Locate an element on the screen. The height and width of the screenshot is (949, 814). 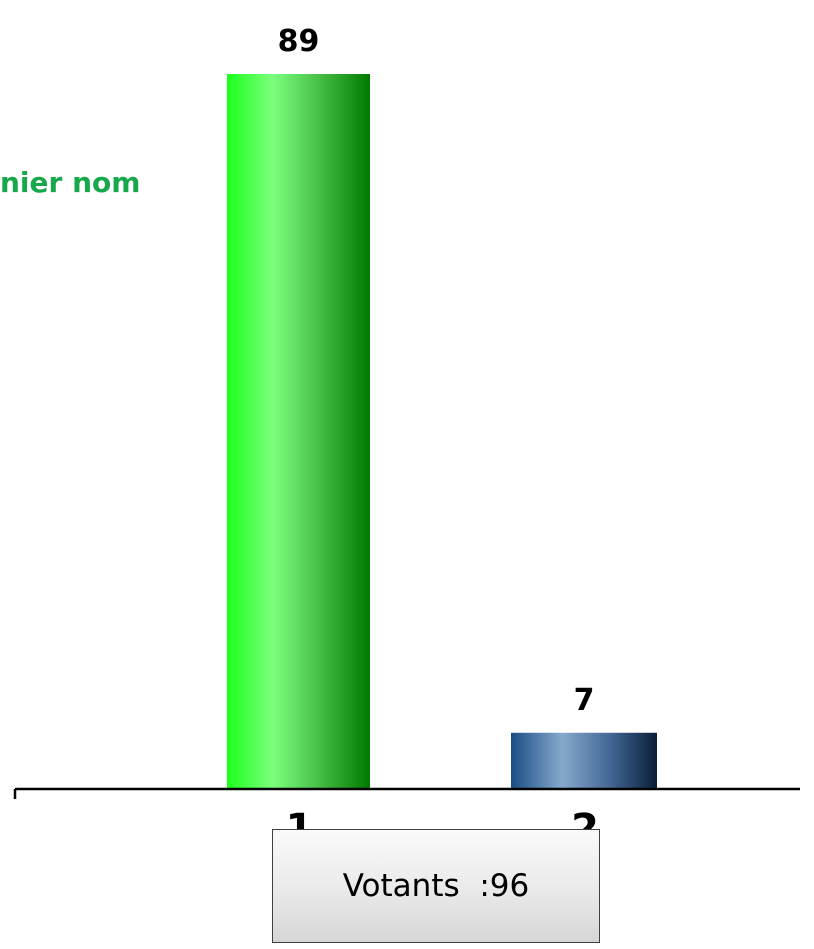
title-label: nier nom is located at coordinates (70, 182).